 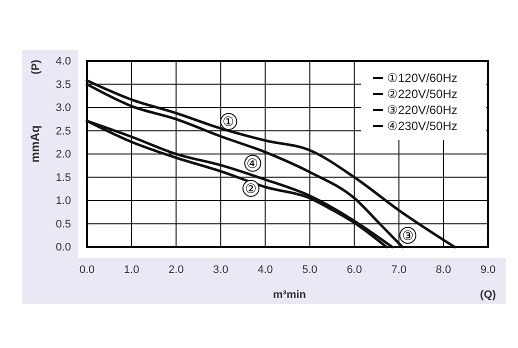 I want to click on y-tick-label: 0.5, so click(x=63, y=224).